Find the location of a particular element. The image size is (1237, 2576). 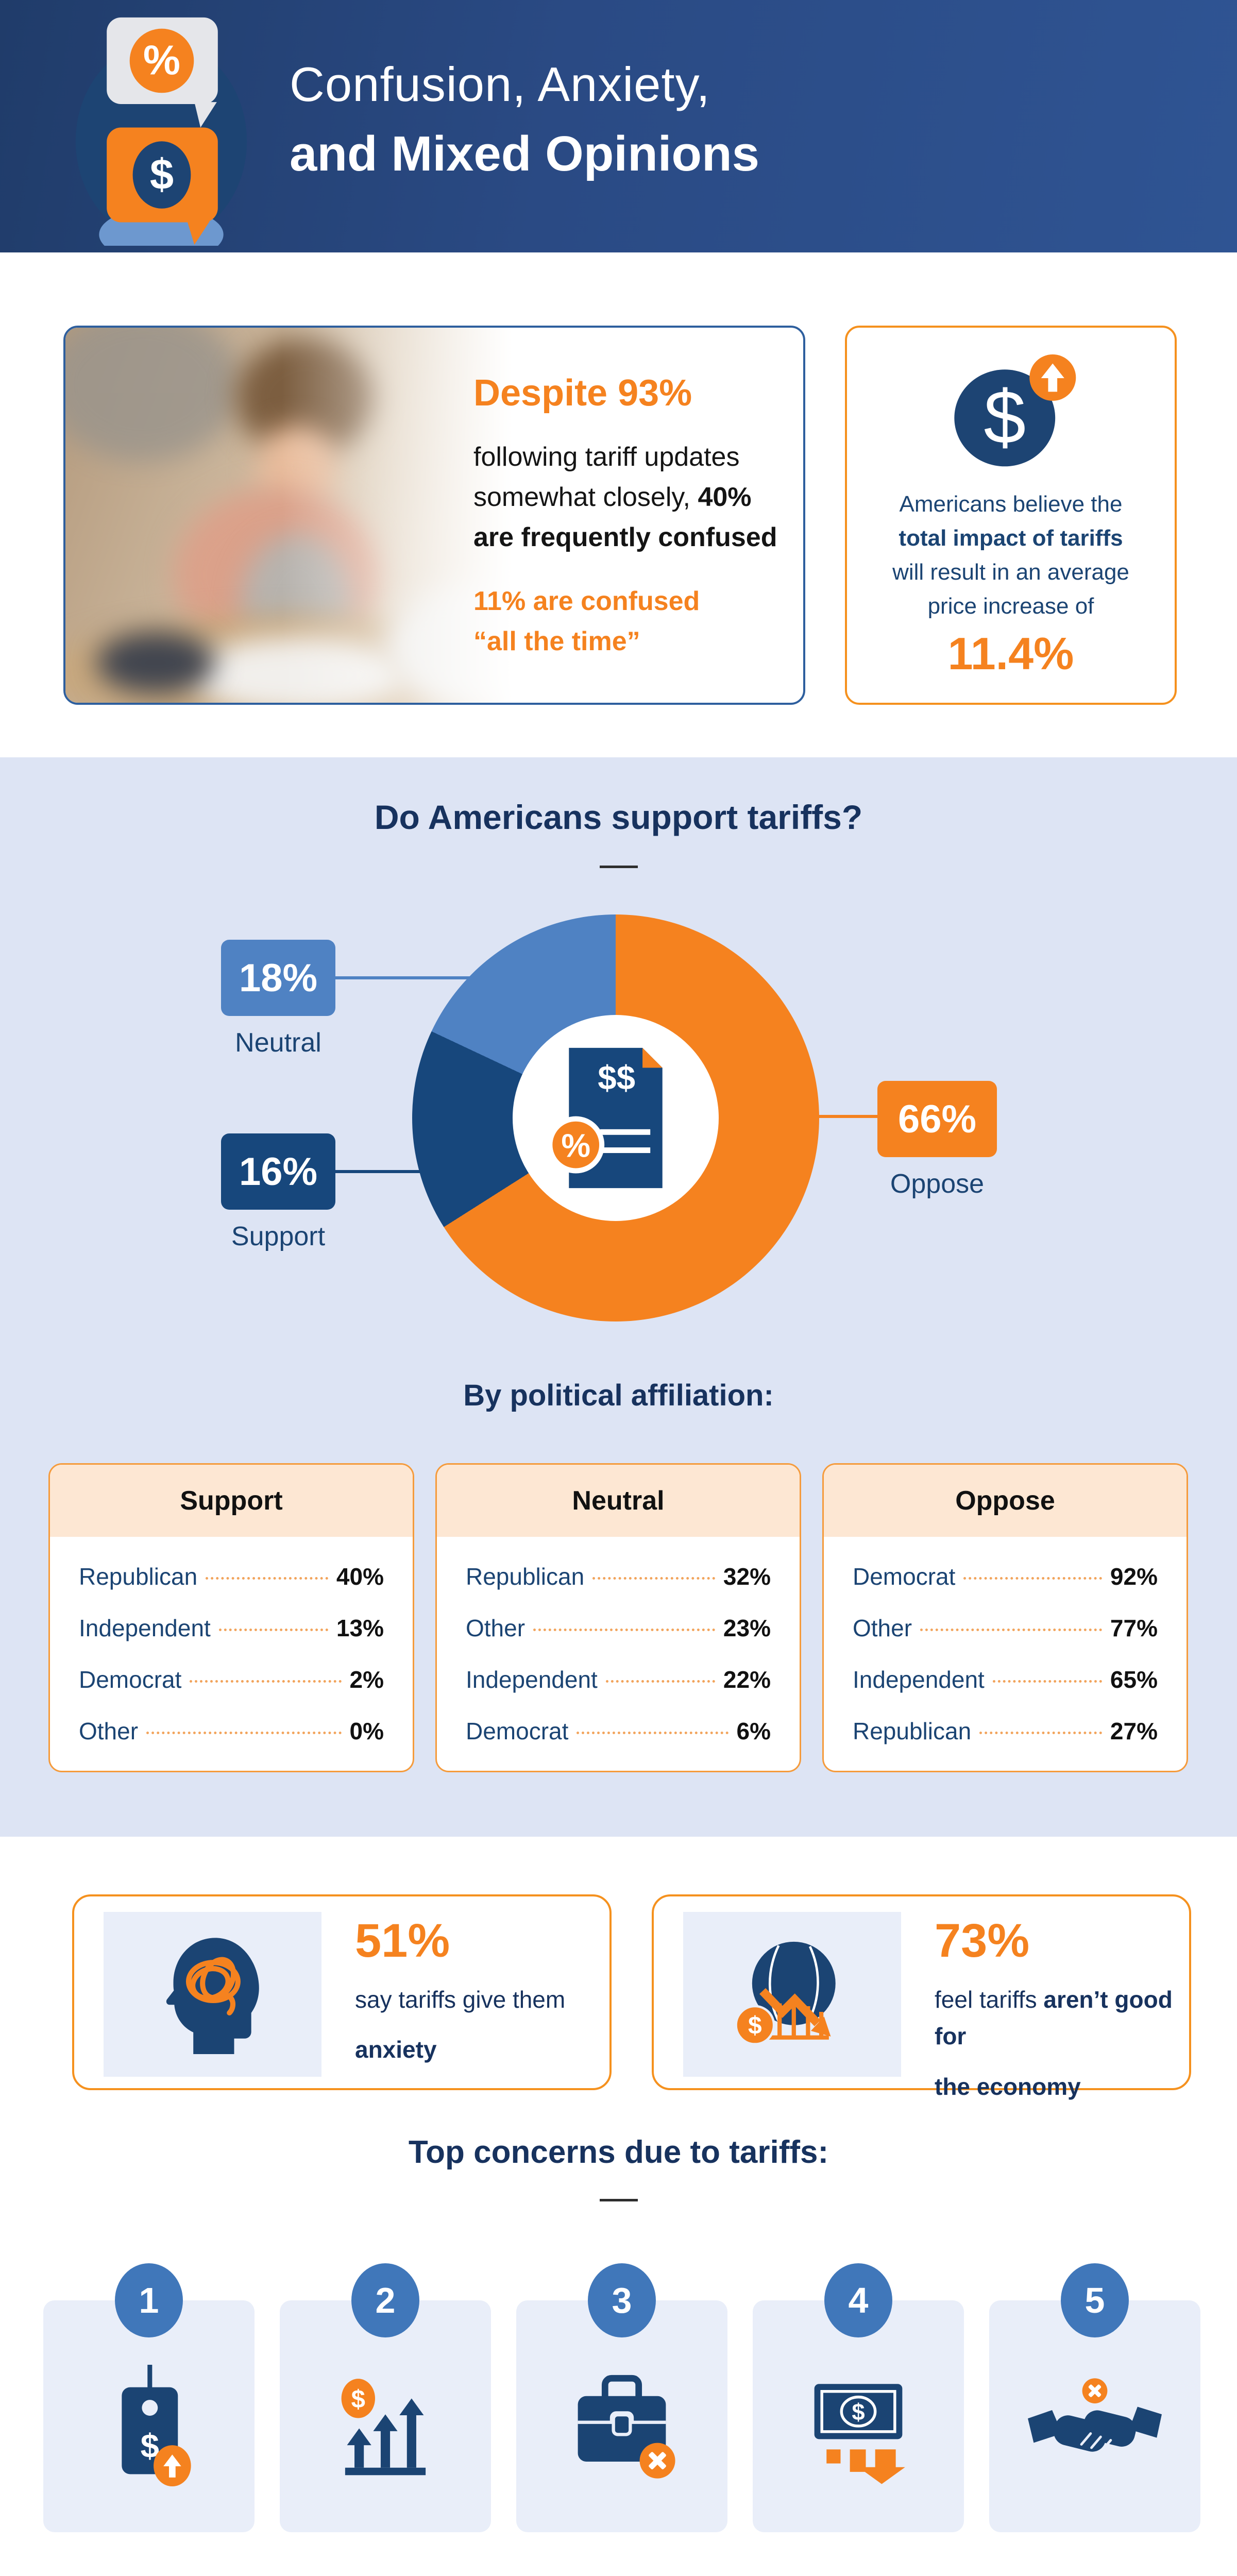

dollar-up-icon: $ is located at coordinates (1015, 410).